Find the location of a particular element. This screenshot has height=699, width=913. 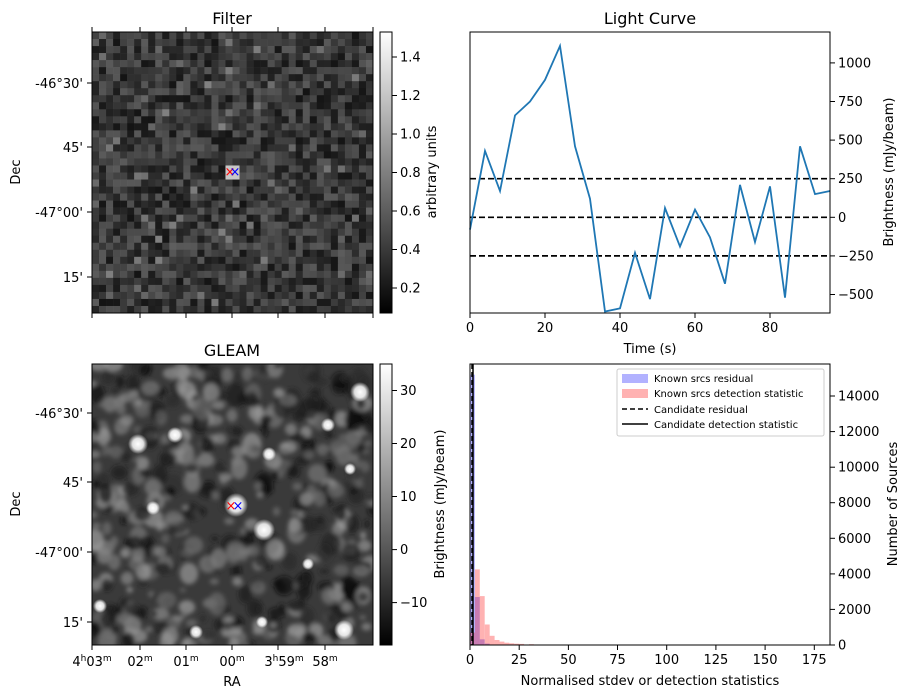

light-curve-title: Light Curve is located at coordinates (650, 18).